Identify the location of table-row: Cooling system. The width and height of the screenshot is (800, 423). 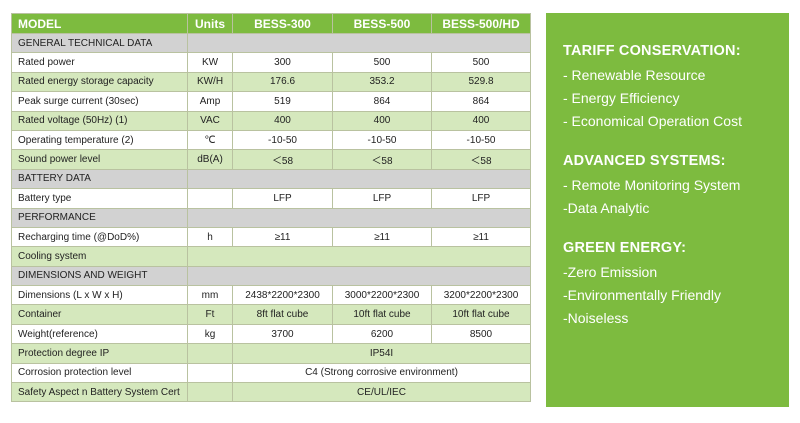
(271, 256).